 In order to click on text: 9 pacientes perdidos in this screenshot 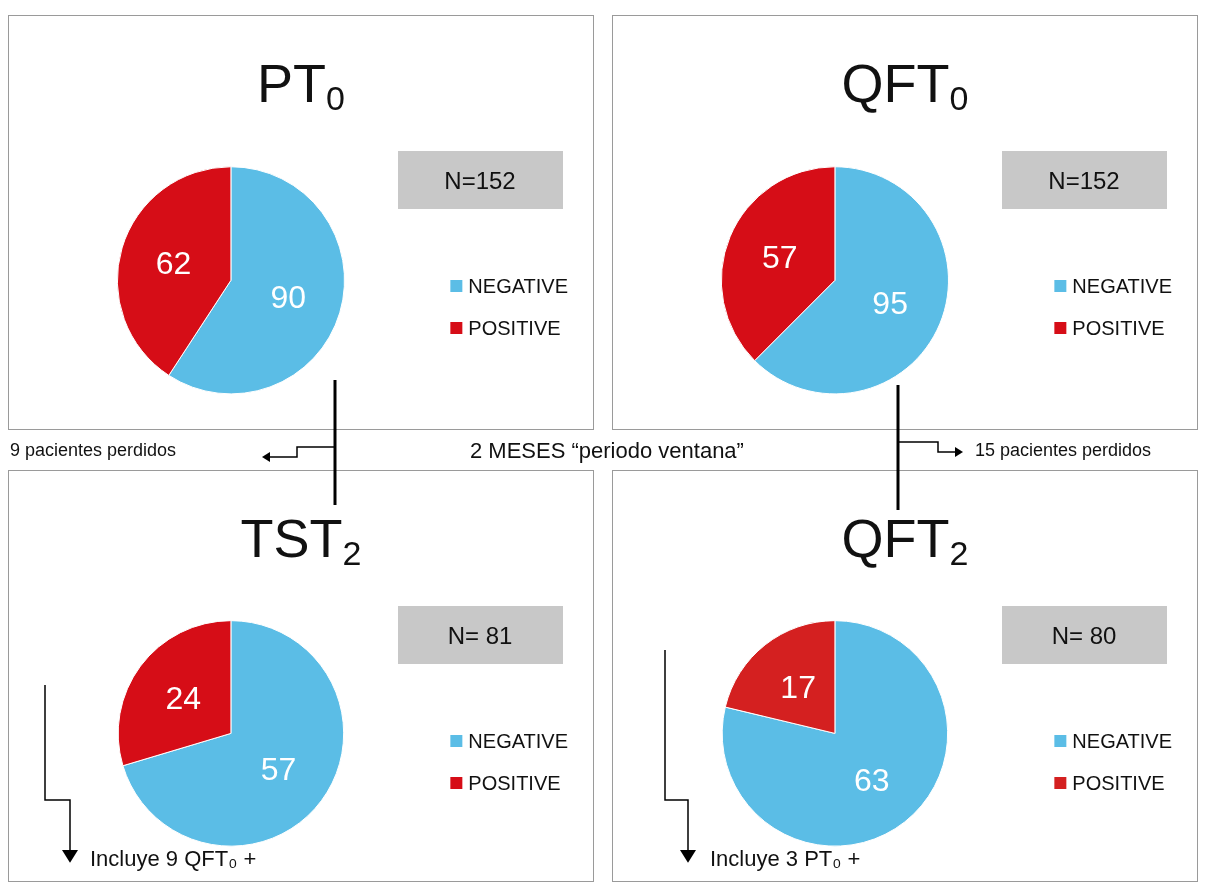, I will do `click(93, 450)`.